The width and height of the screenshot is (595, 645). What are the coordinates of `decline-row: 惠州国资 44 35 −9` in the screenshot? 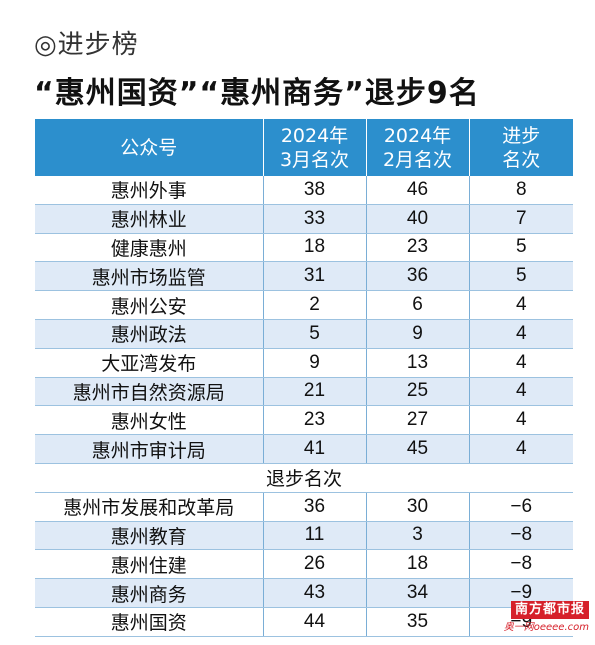 It's located at (304, 622).